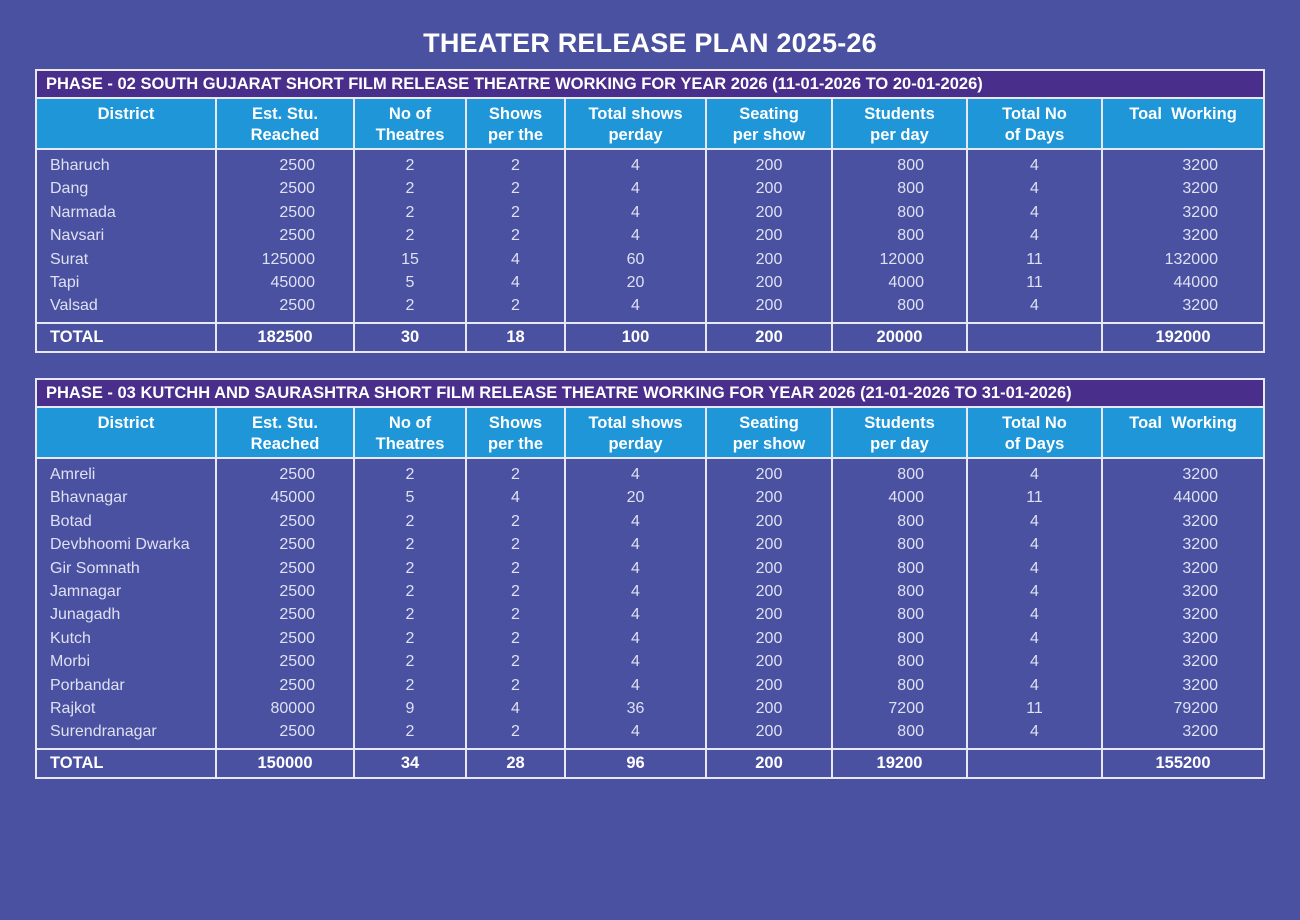 This screenshot has width=1300, height=920. I want to click on table-row: Bhavnagar 45000 5 4 20 200 4000 11 44000, so click(650, 498).